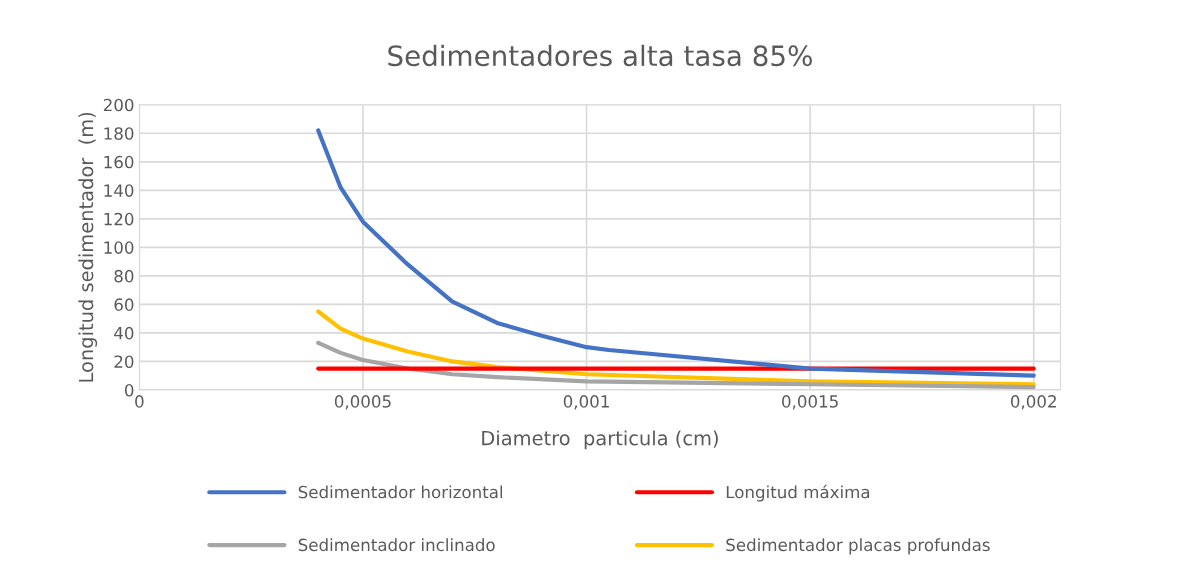 The width and height of the screenshot is (1181, 582). Describe the element at coordinates (798, 493) in the screenshot. I see `legend-label: Longitud máxima` at that location.